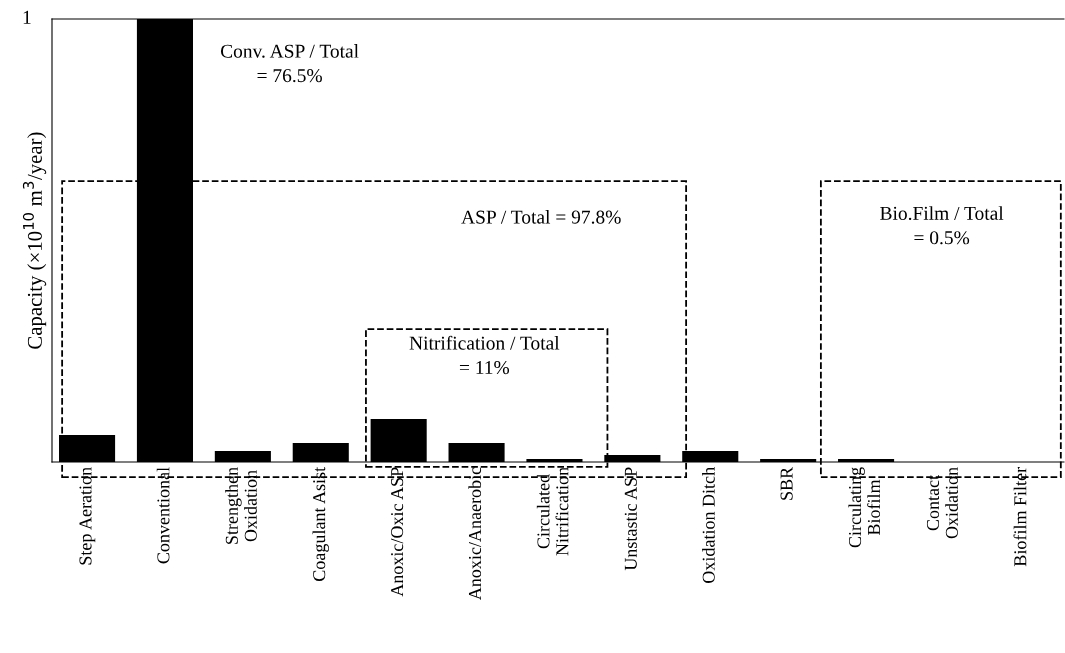 This screenshot has width=1065, height=653. I want to click on x-tick-label: Circulating Biofilm, so click(864, 507).